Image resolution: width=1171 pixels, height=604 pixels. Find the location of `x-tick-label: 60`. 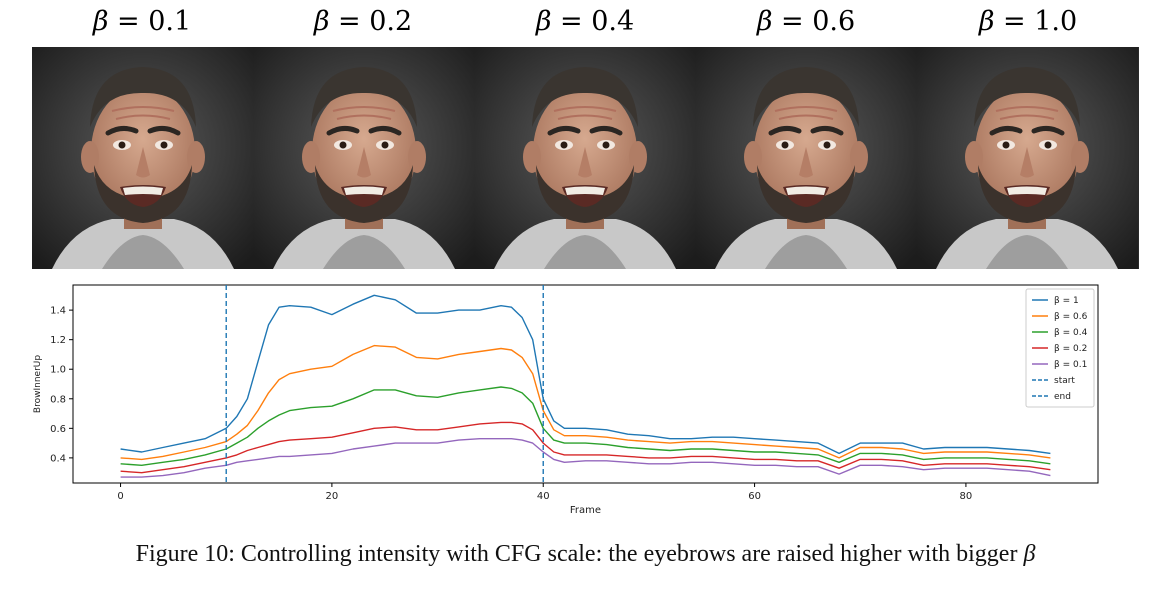

x-tick-label: 60 is located at coordinates (754, 496).